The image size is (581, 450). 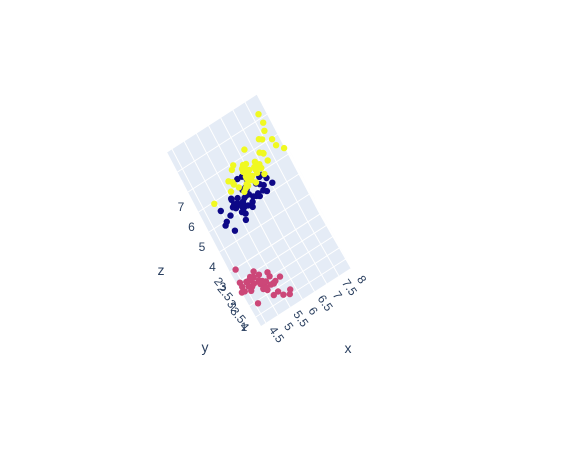 I want to click on z-tick-label: 3, so click(x=223, y=287).